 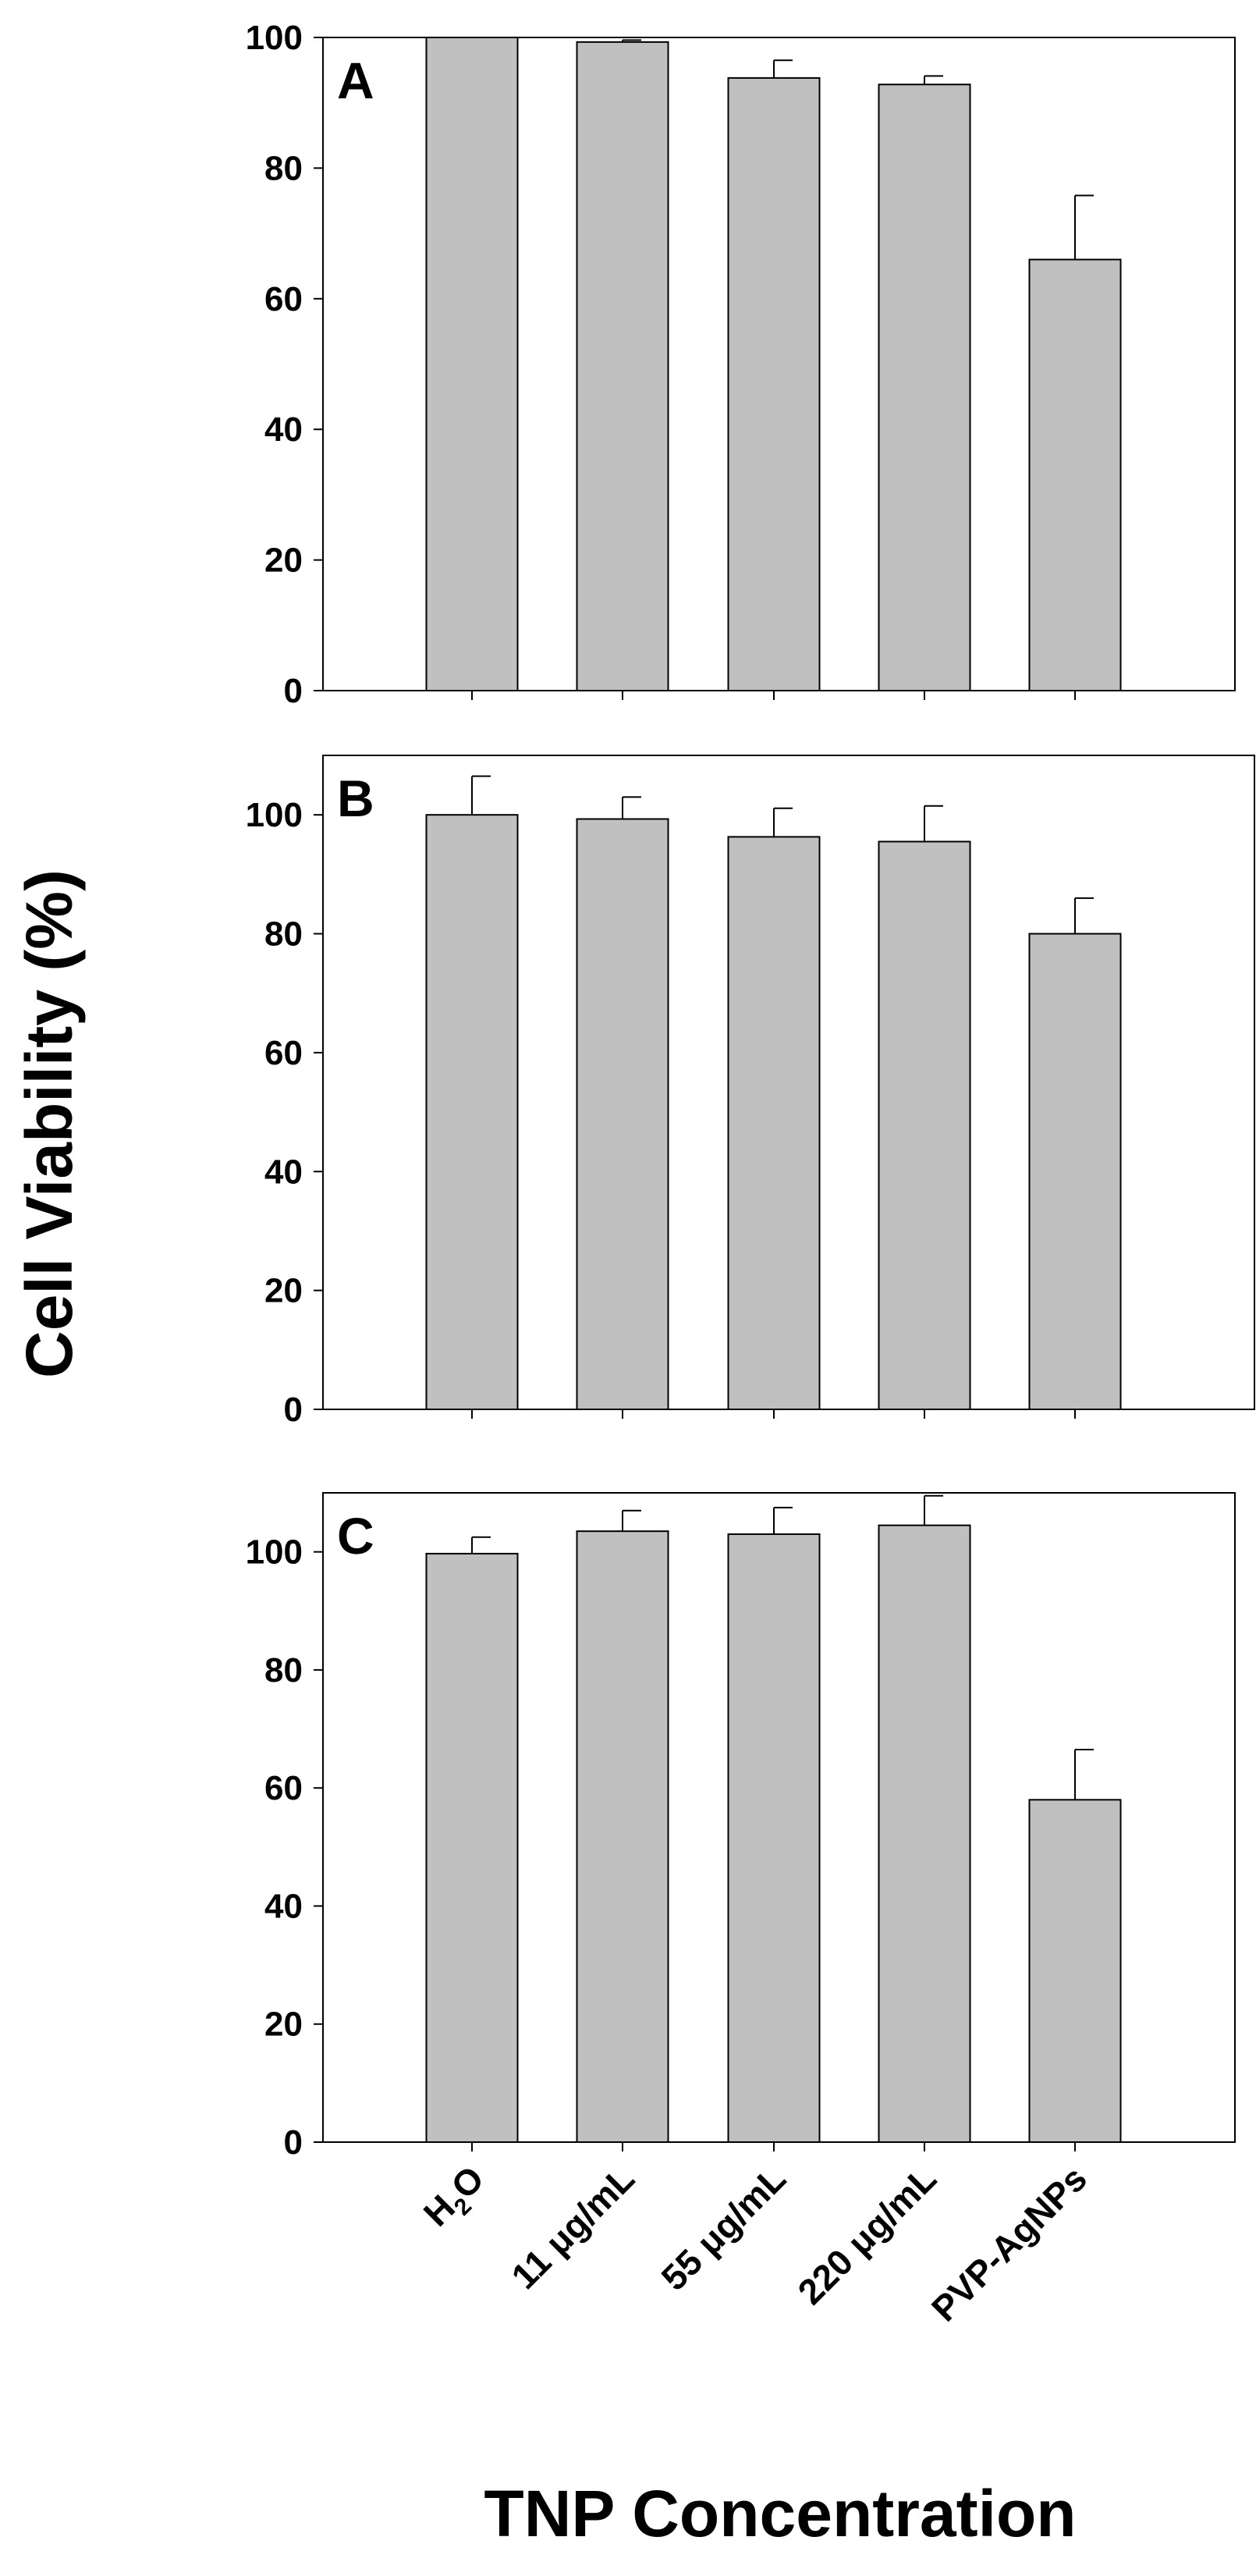 What do you see at coordinates (723, 2228) in the screenshot?
I see `category-label: 55 μg/mL` at bounding box center [723, 2228].